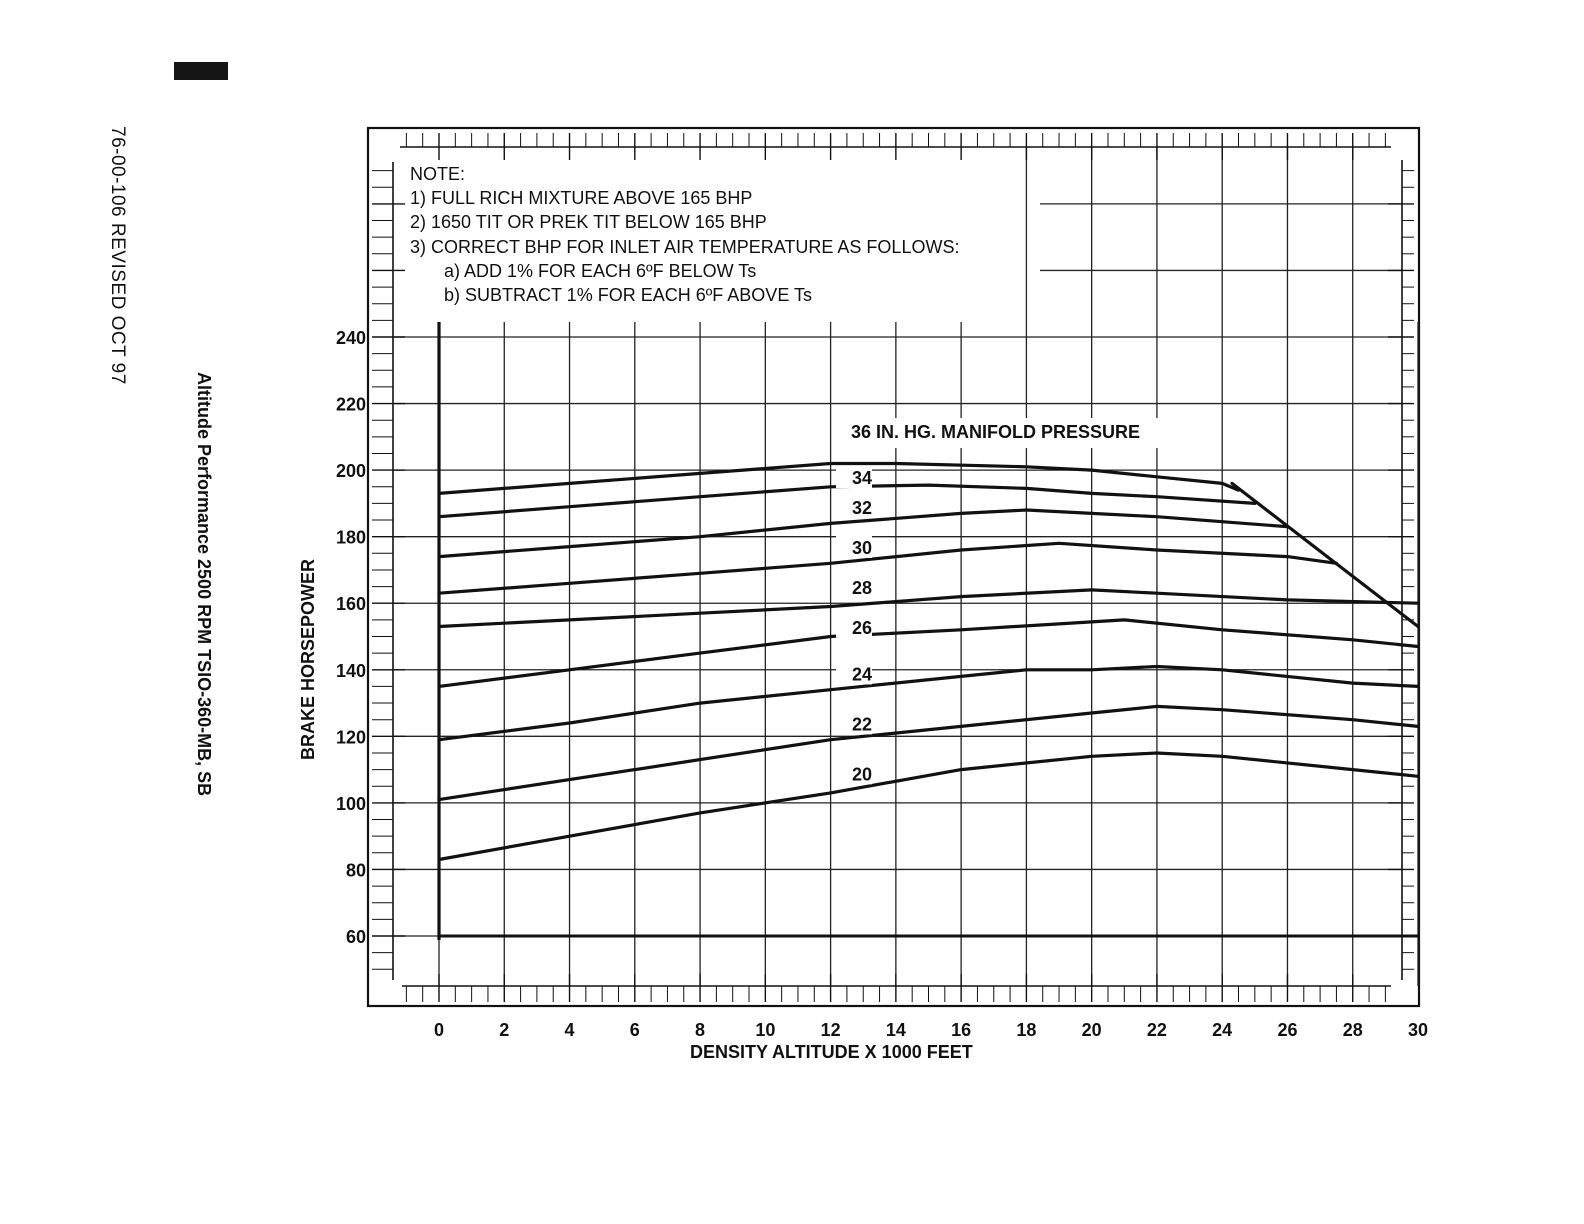 This screenshot has width=1584, height=1224. I want to click on x-tick-label: 0, so click(439, 1030).